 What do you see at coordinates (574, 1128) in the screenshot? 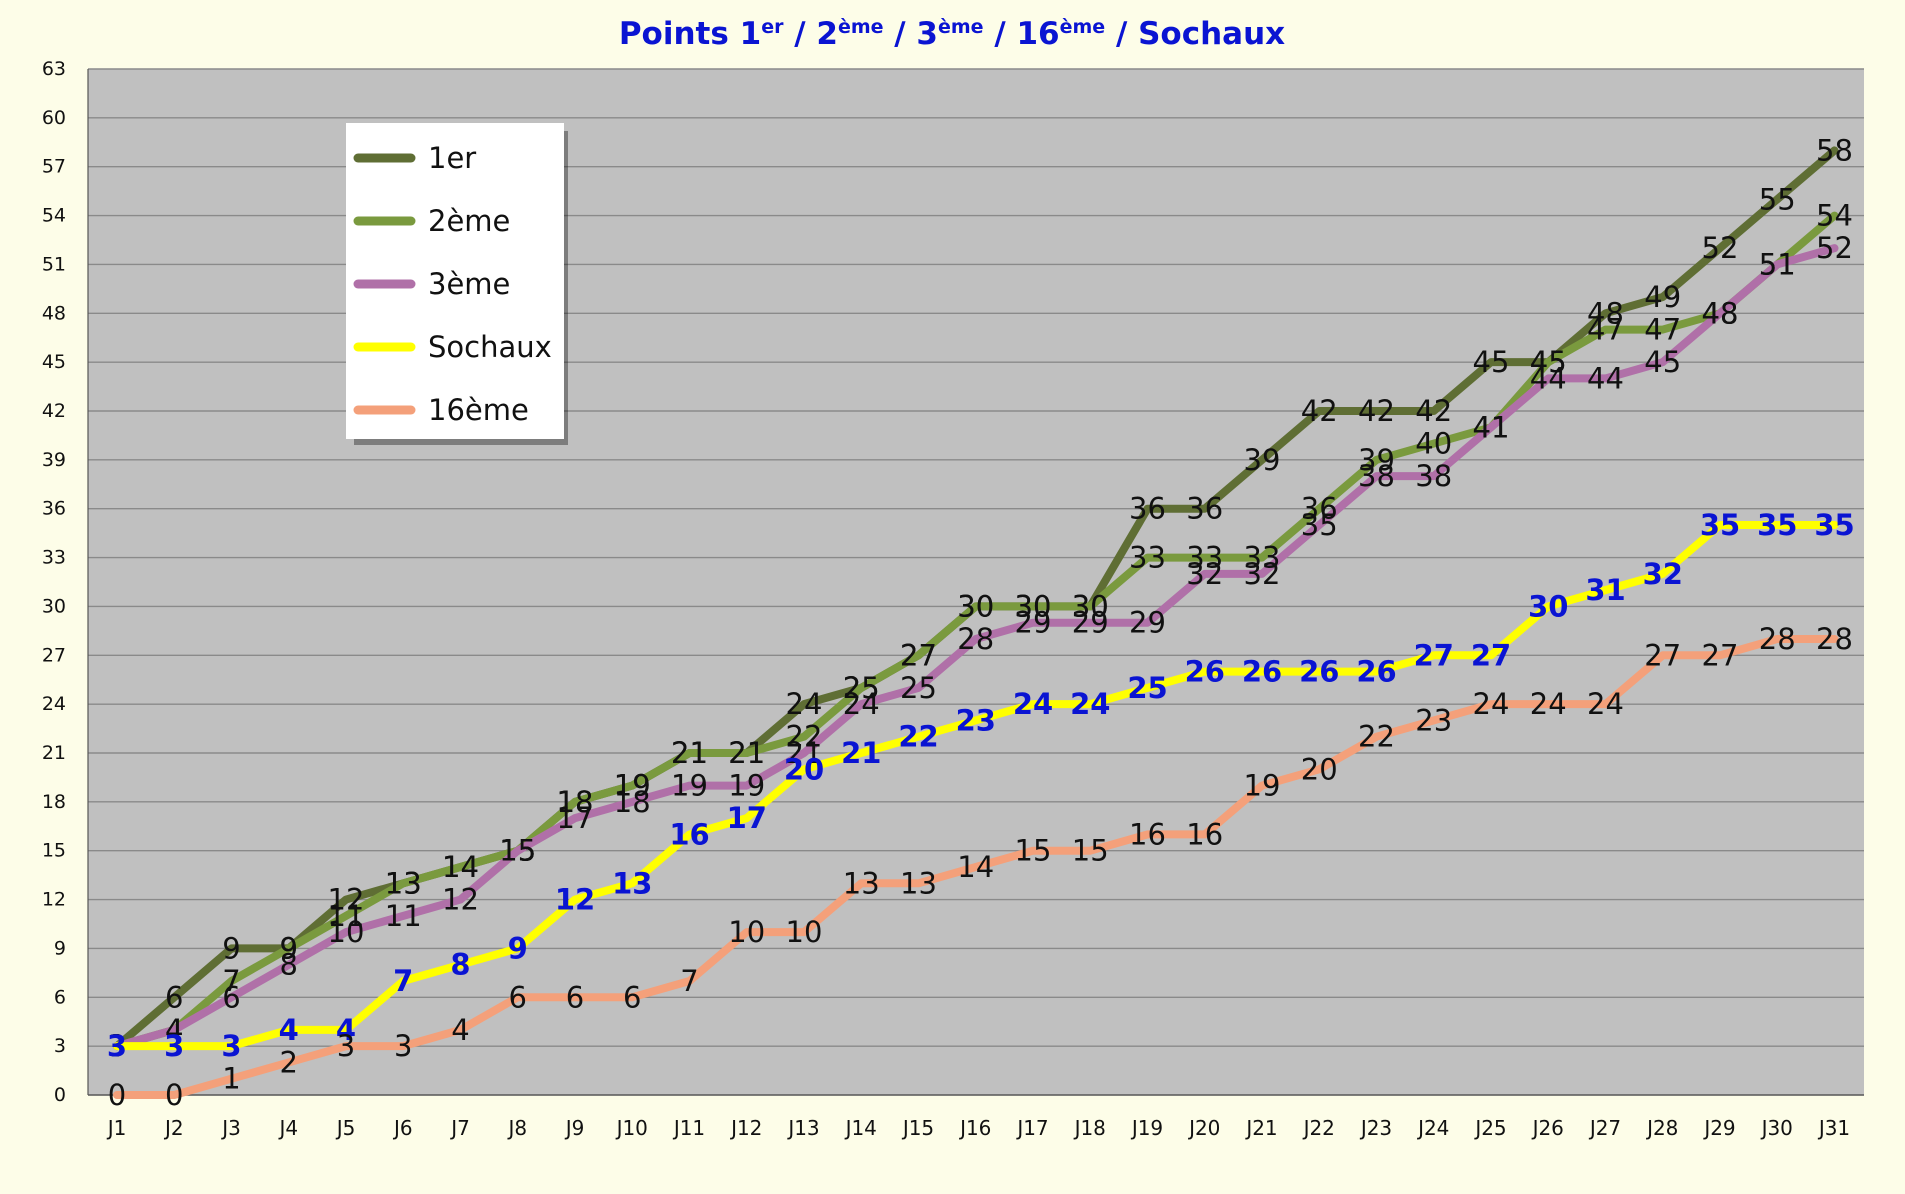
I see `x-tick-label: J9` at bounding box center [574, 1128].